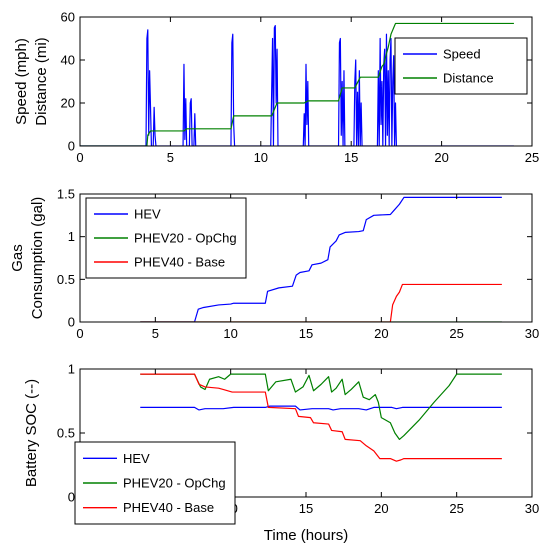 The height and width of the screenshot is (545, 539). Describe the element at coordinates (68, 60) in the screenshot. I see `y-tick-label: 40` at that location.